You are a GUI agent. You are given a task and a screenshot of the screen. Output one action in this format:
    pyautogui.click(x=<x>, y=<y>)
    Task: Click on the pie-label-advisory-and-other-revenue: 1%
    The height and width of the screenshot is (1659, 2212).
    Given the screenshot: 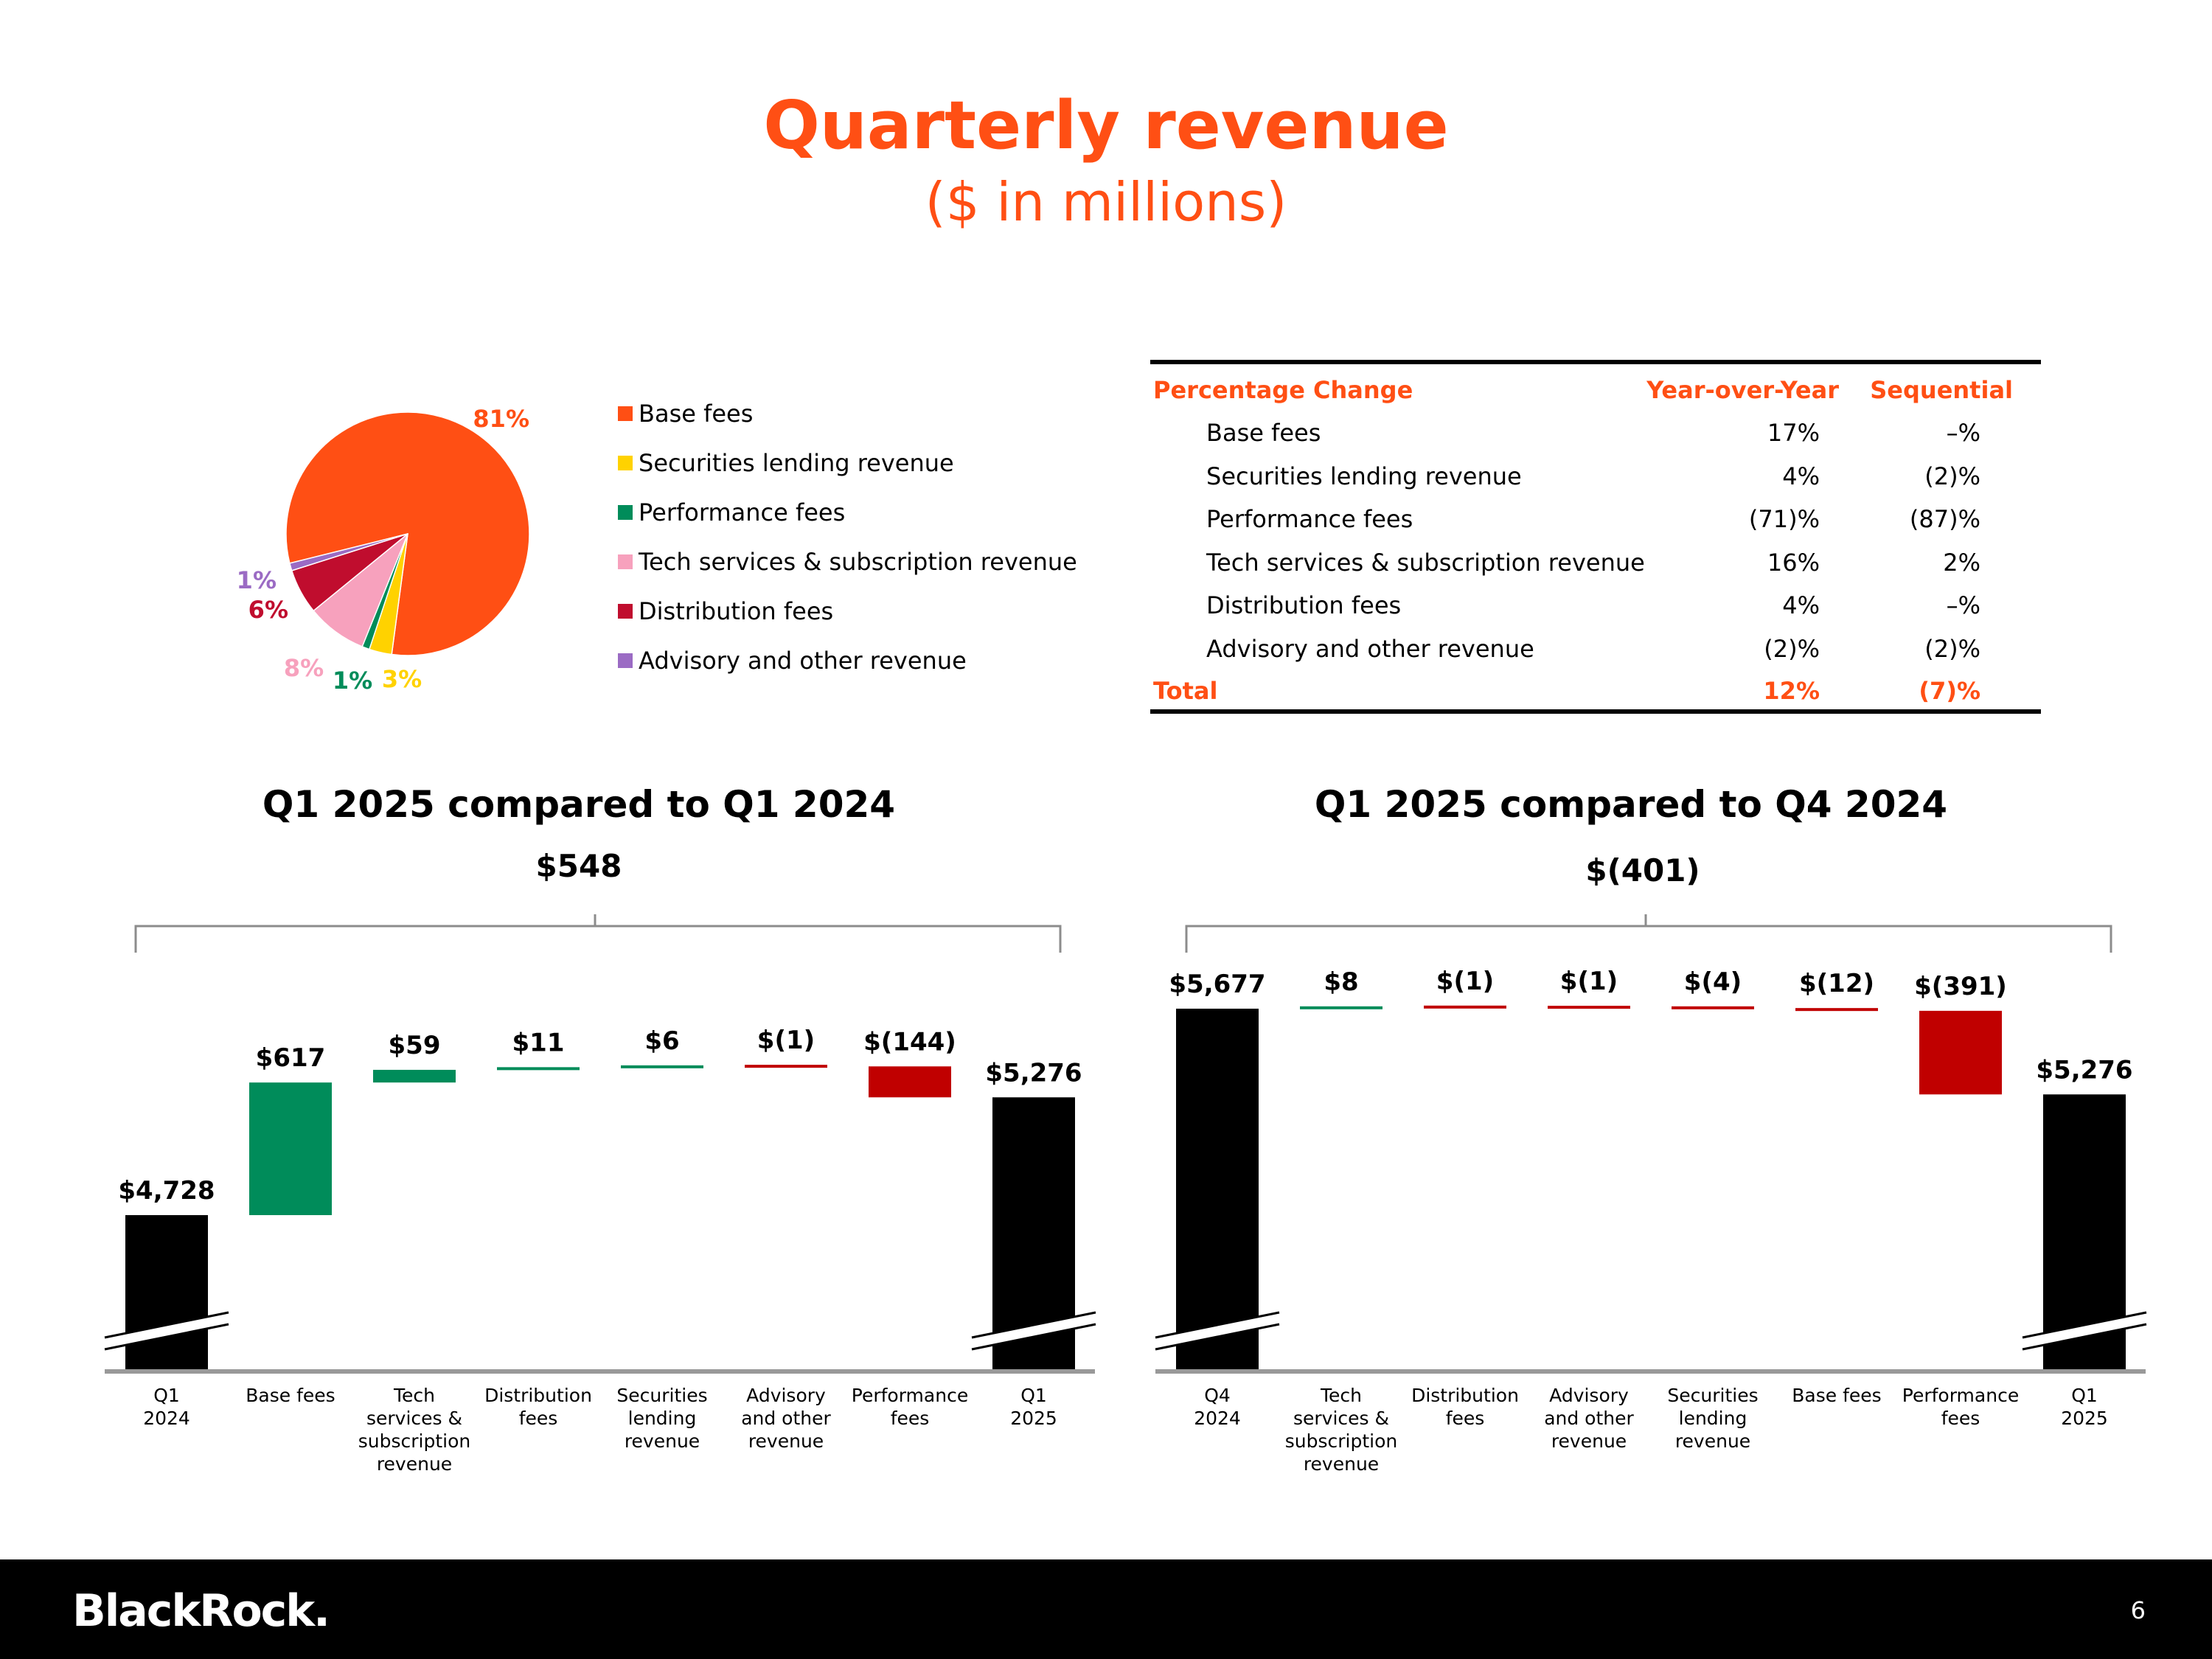 What is the action you would take?
    pyautogui.click(x=256, y=580)
    